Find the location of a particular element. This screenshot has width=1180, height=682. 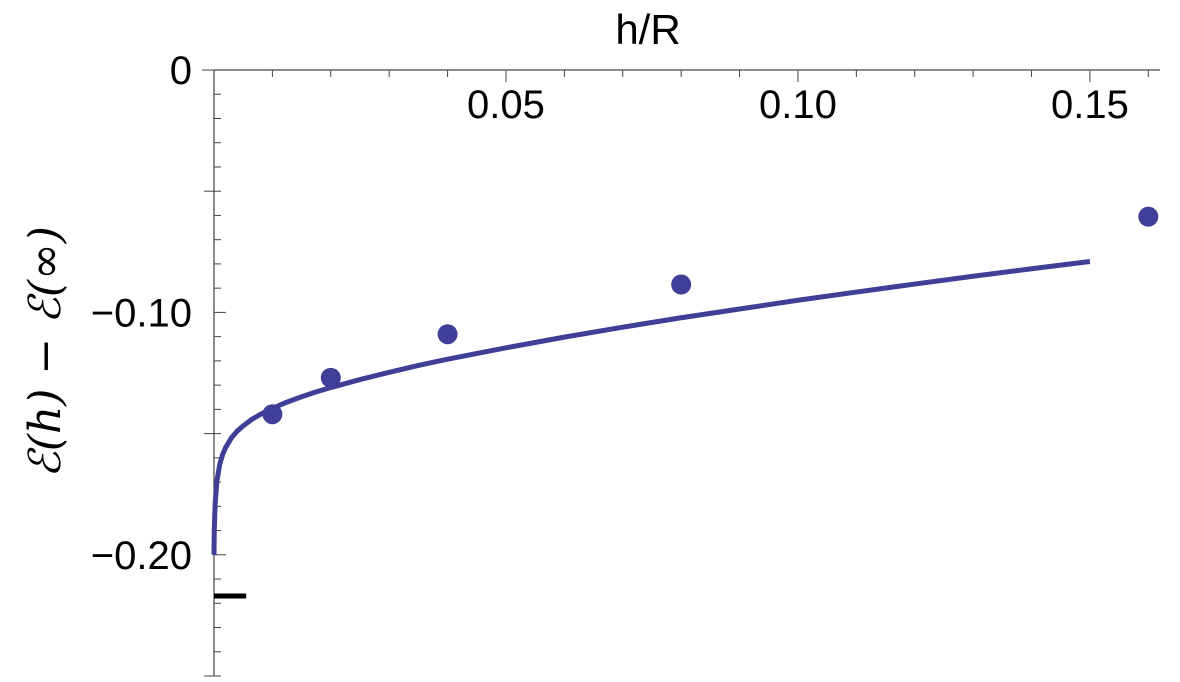

y-axis-title: ℰ(h) − ℰ(∞) is located at coordinates (45, 352).